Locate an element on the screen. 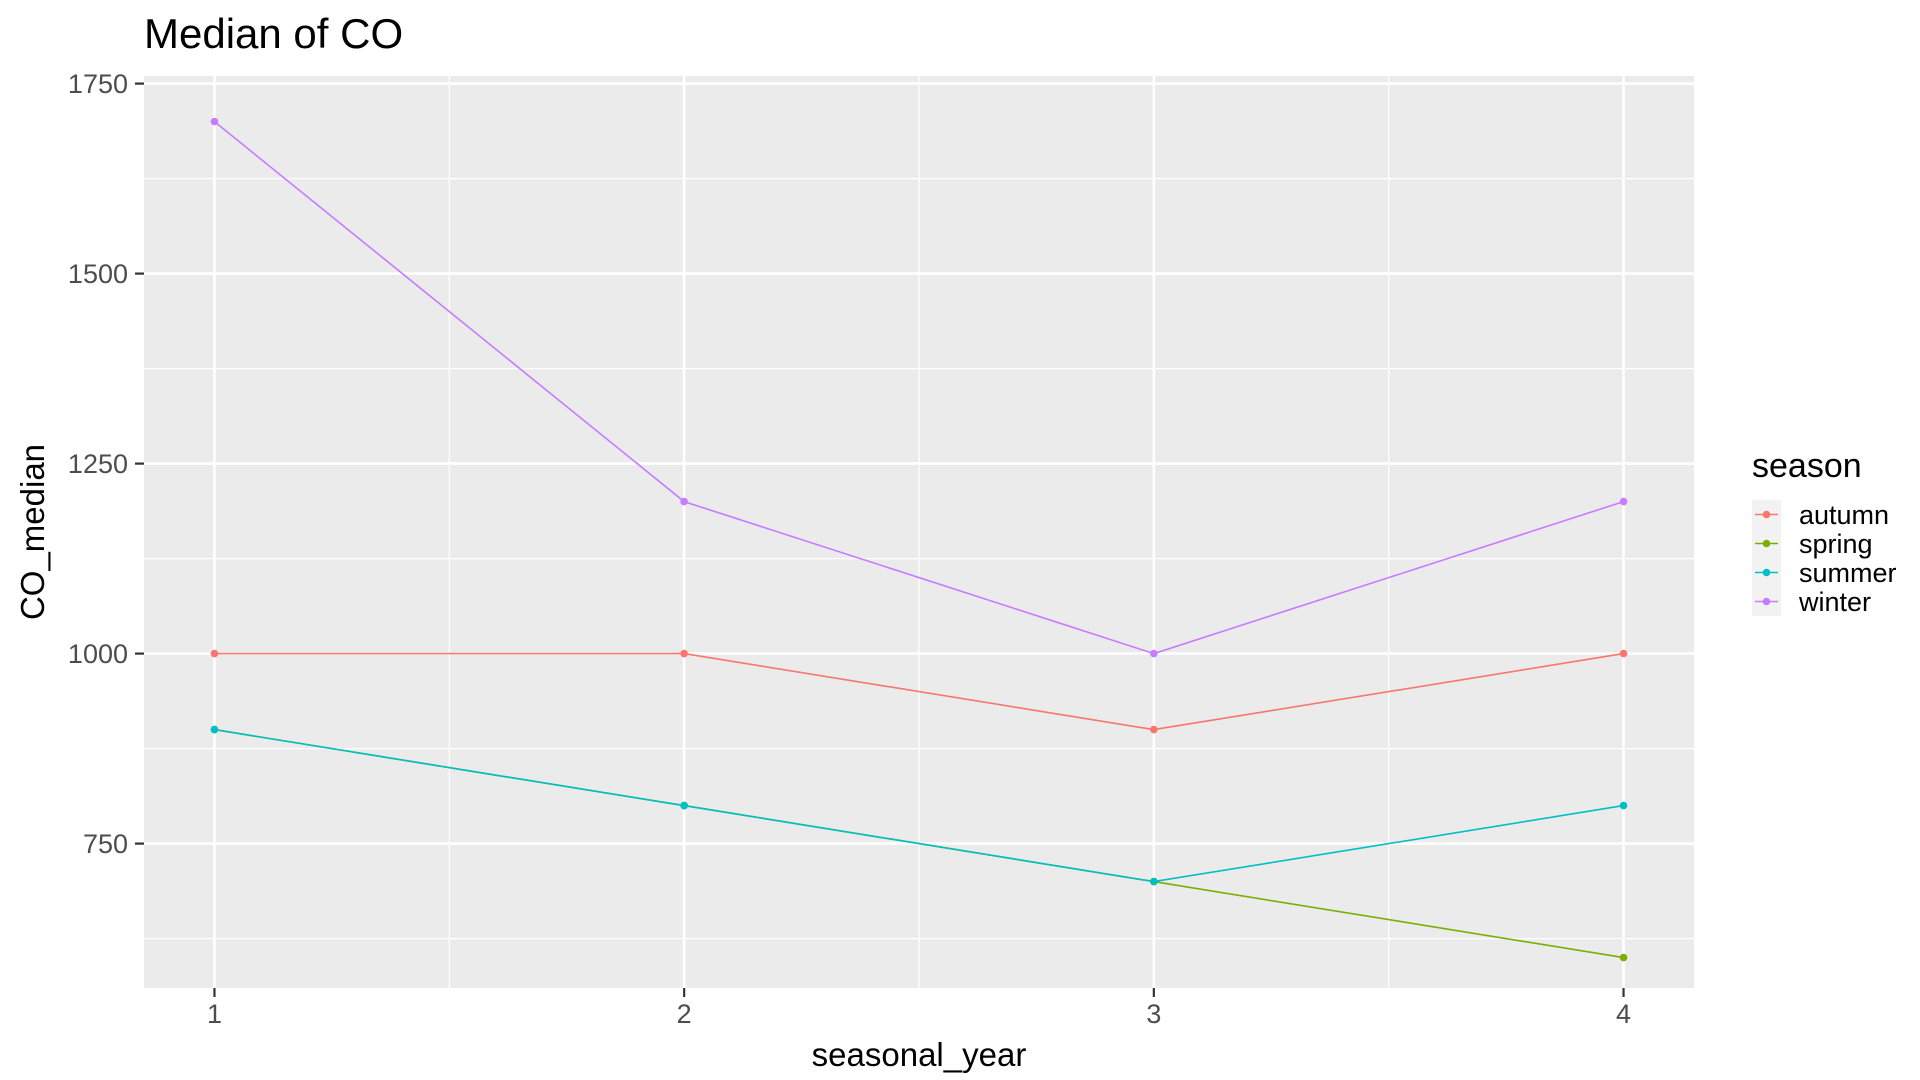 This screenshot has height=1080, width=1920. y-tick-label: 1250 is located at coordinates (98, 464).